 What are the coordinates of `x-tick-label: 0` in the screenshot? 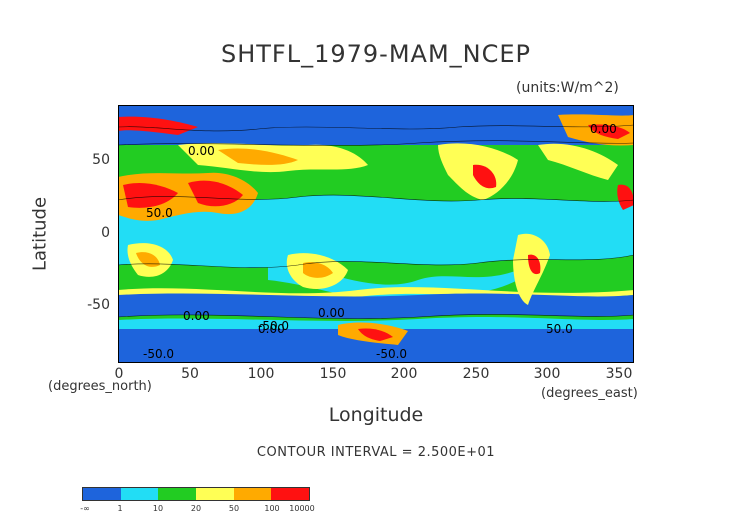 It's located at (119, 374).